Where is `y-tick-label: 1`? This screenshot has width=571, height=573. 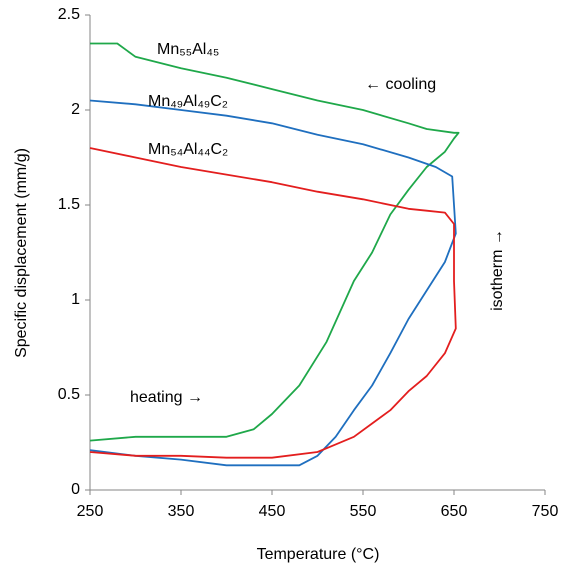
y-tick-label: 1 is located at coordinates (75, 299).